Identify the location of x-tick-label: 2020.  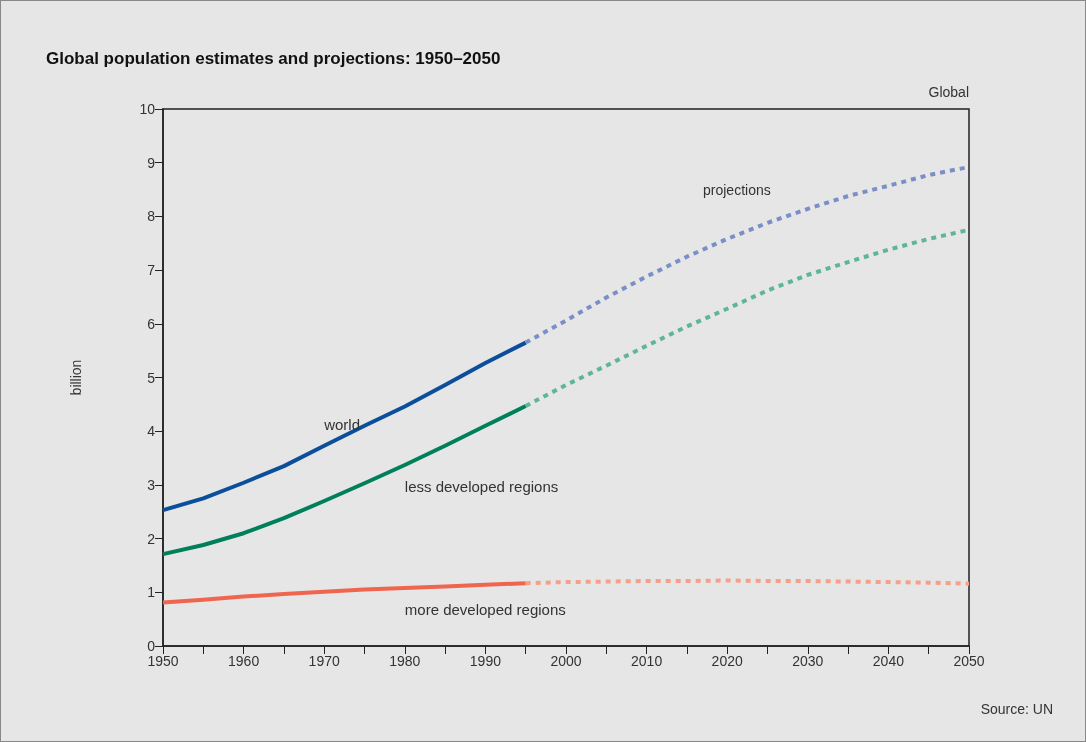
(727, 661).